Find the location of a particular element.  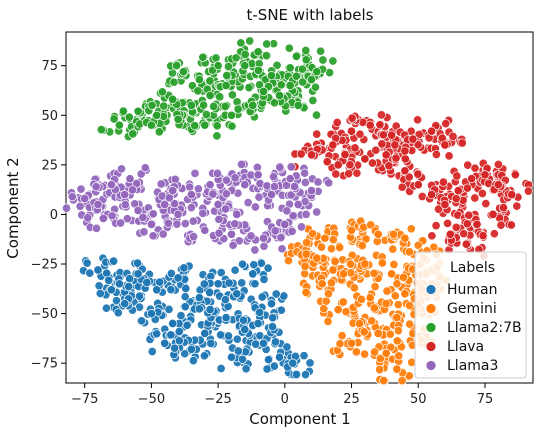

y-axis: −75 −50 −25 0 25 50 75 is located at coordinates (48, 215).